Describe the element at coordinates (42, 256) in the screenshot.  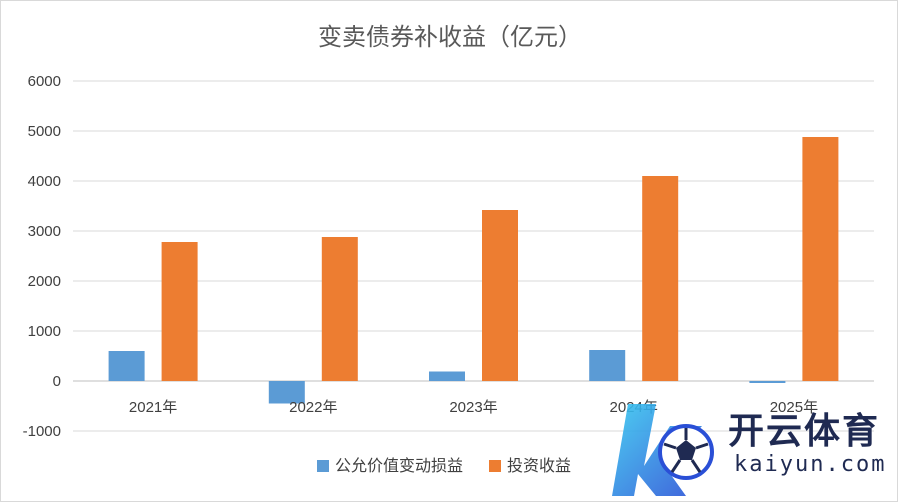
I see `y-axis-ticks: -1000 0 1000 2000 3000 4000 5000 6000` at that location.